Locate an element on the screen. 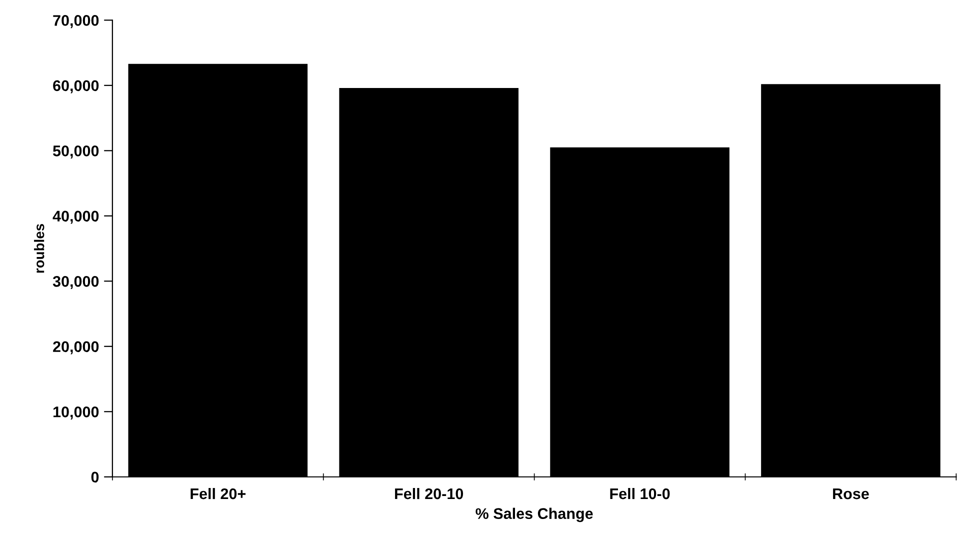 The width and height of the screenshot is (961, 545). x-tick-label: Fell 10-0 is located at coordinates (640, 494).